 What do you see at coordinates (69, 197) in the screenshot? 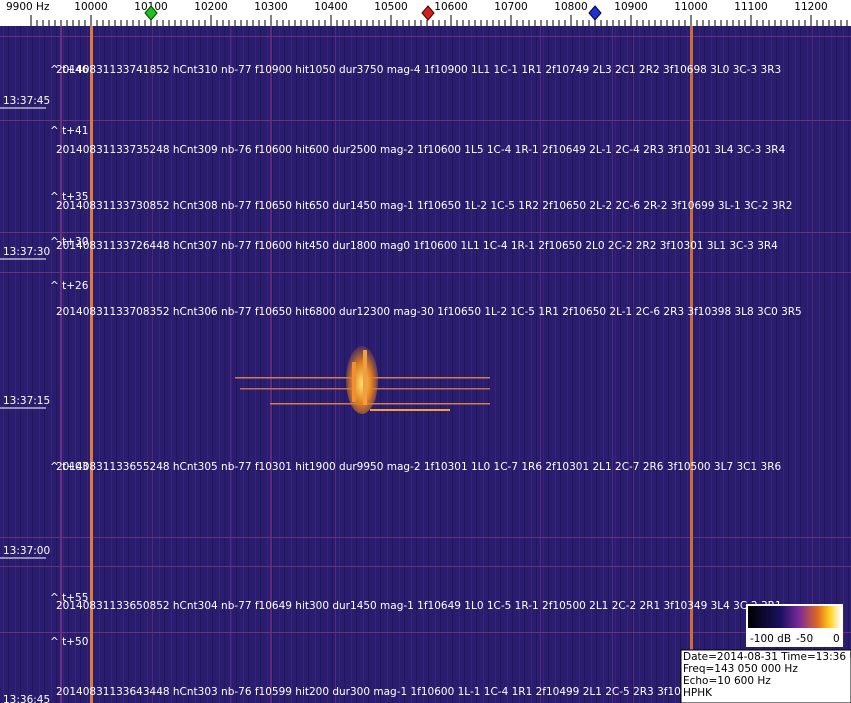
I see `time-marker: ^ t+35` at bounding box center [69, 197].